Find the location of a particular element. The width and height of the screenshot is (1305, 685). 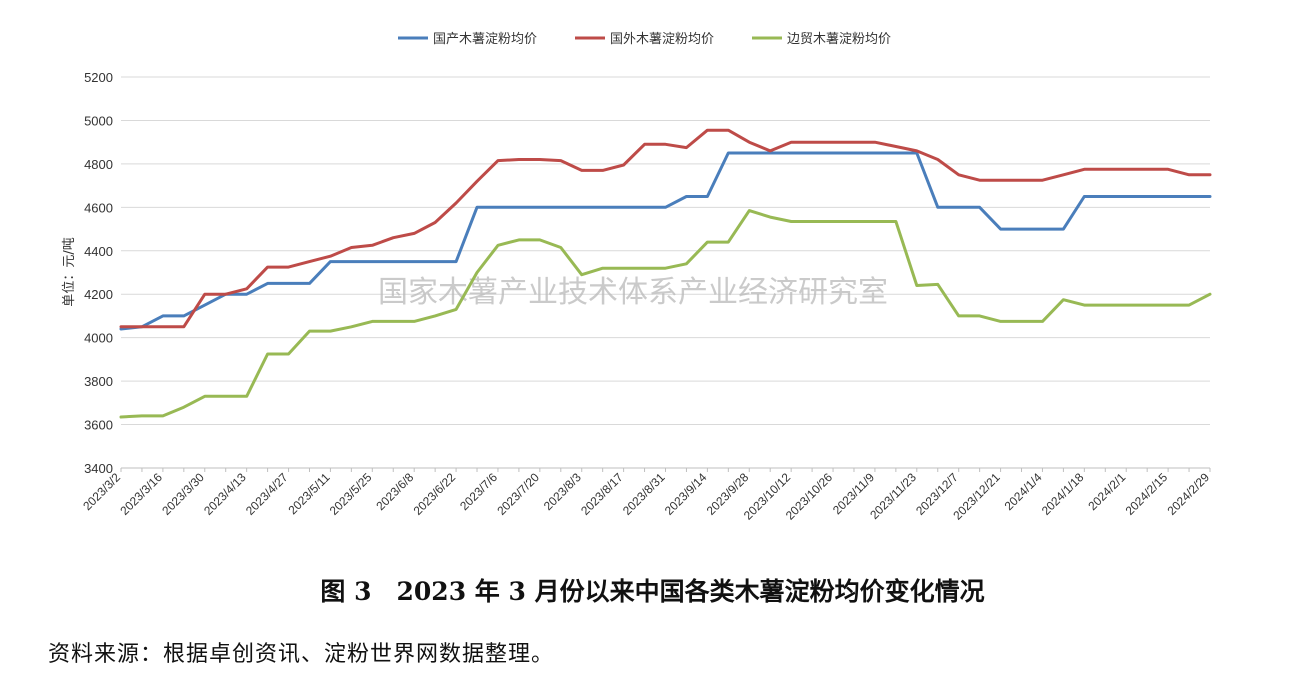

legend-label: 国外木薯淀粉均价 is located at coordinates (662, 39).